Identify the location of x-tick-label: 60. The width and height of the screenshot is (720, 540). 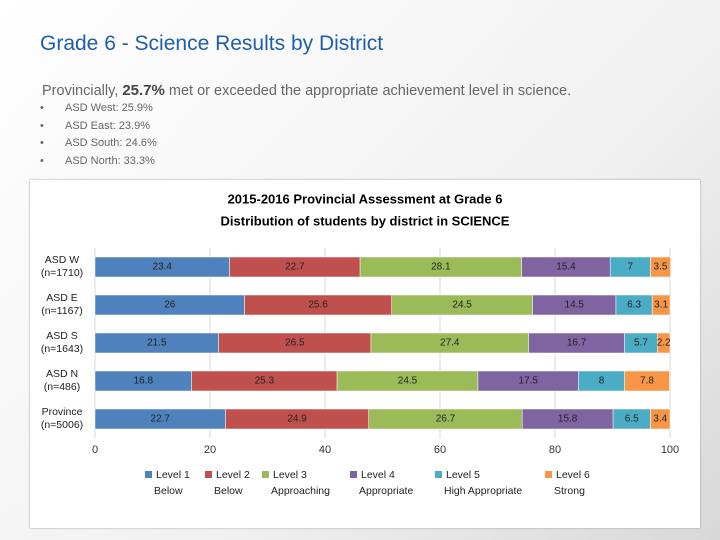
(440, 450).